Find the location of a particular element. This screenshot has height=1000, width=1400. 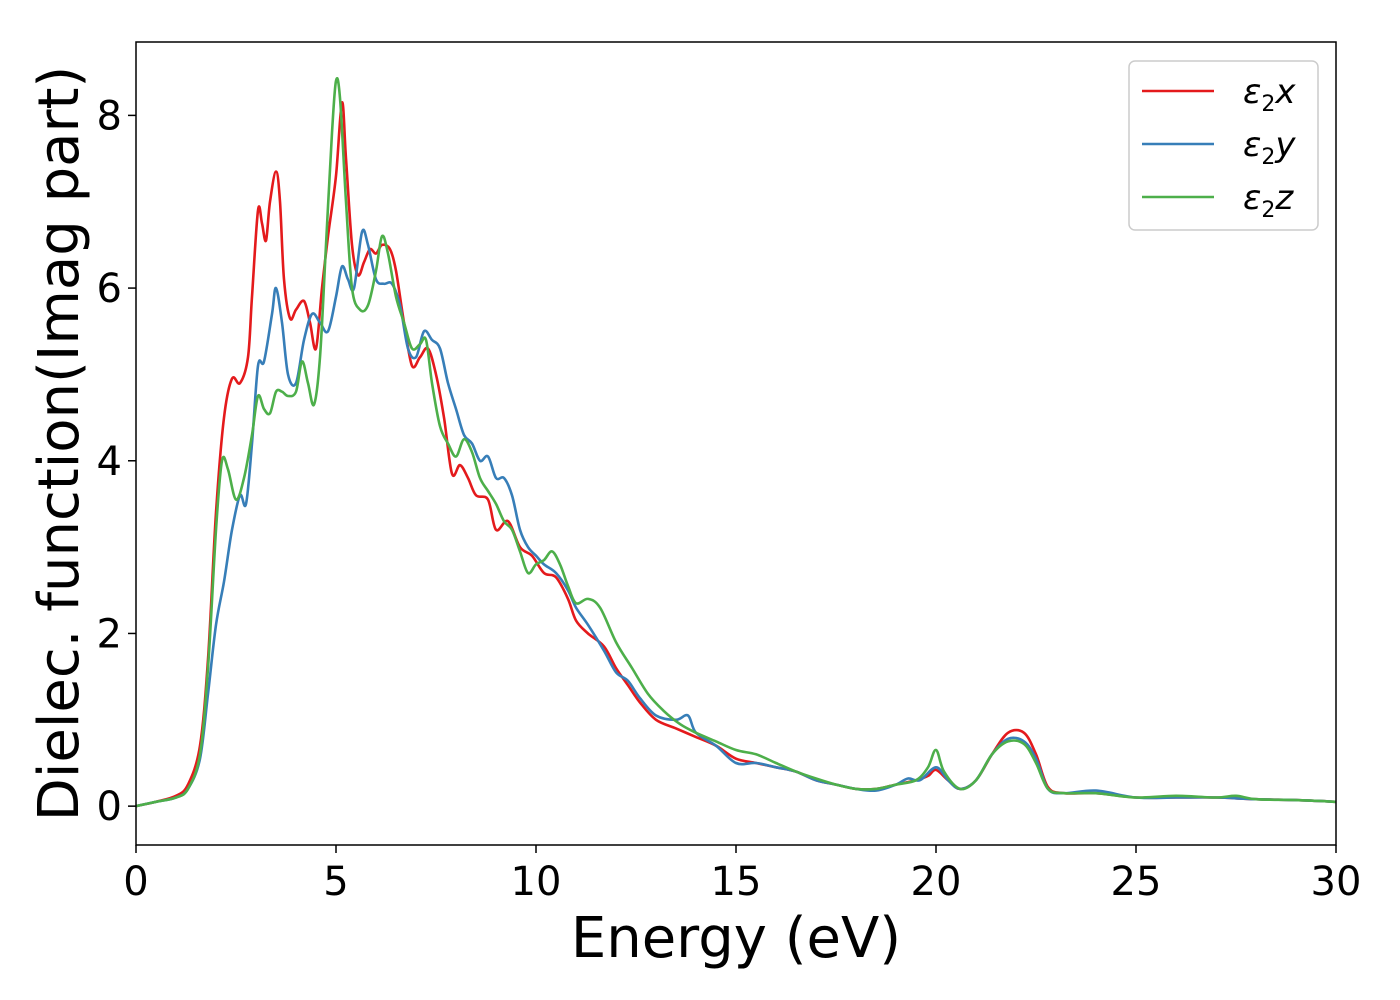

legend-label-y: ε2y is located at coordinates (1269, 147).